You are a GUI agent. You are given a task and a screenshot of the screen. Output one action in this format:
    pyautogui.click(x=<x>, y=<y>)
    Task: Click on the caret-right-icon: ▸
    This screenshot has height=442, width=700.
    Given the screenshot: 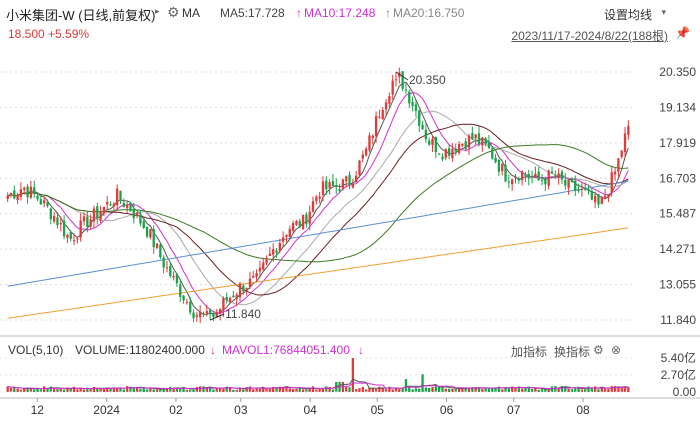 What is the action you would take?
    pyautogui.click(x=157, y=11)
    